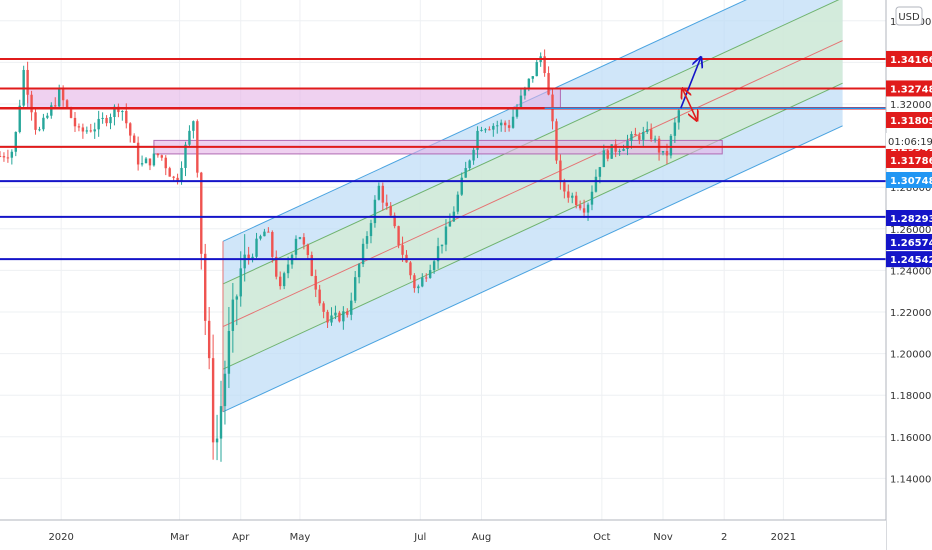 This screenshot has width=932, height=550. I want to click on x-tick-label: Nov, so click(663, 537).